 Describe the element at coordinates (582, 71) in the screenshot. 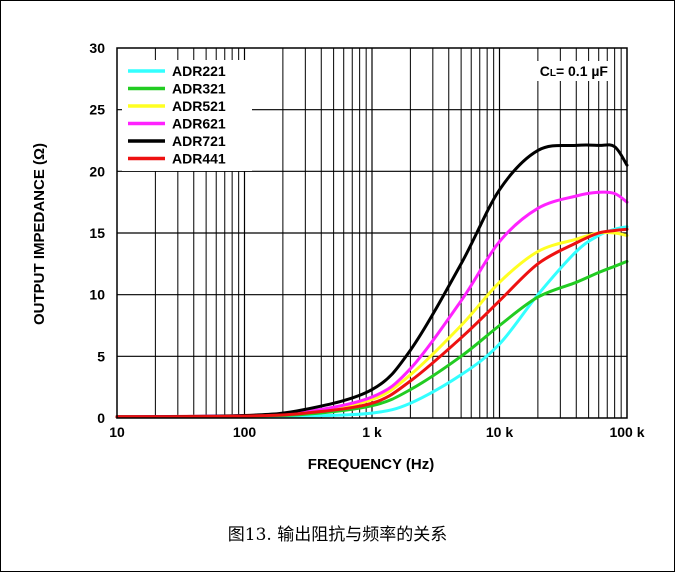

I see `annotation-suffix: = 0.1 µF` at that location.